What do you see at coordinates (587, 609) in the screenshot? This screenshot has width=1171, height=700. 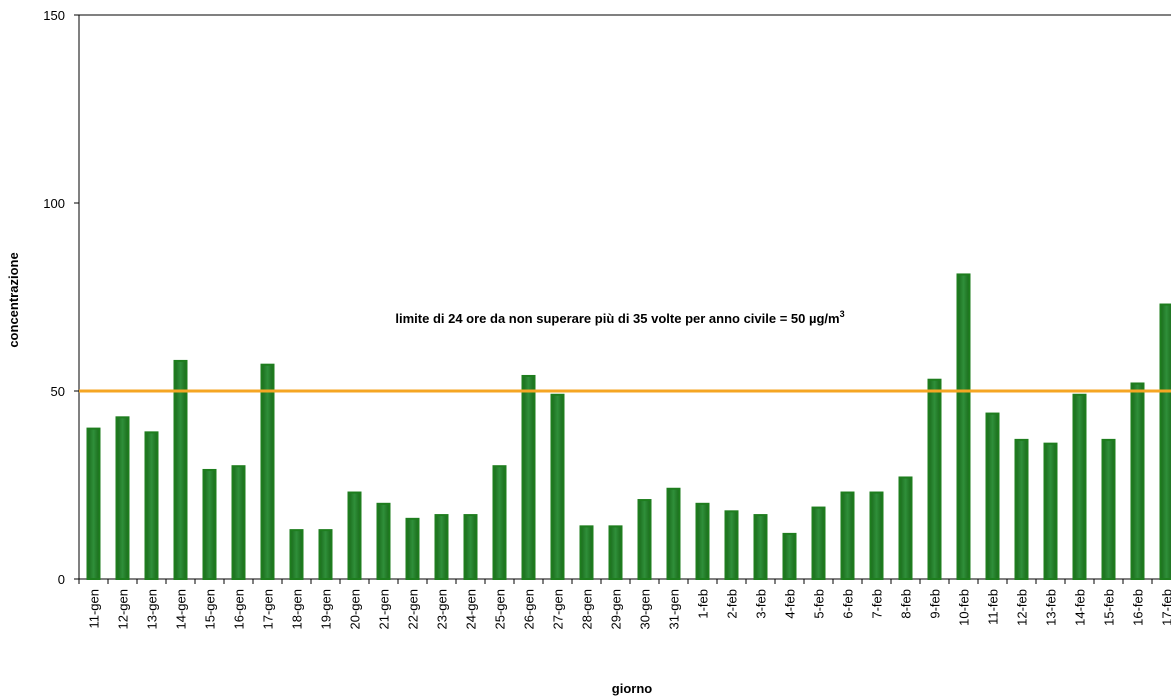 I see `x-tick-label: 28-gen` at bounding box center [587, 609].